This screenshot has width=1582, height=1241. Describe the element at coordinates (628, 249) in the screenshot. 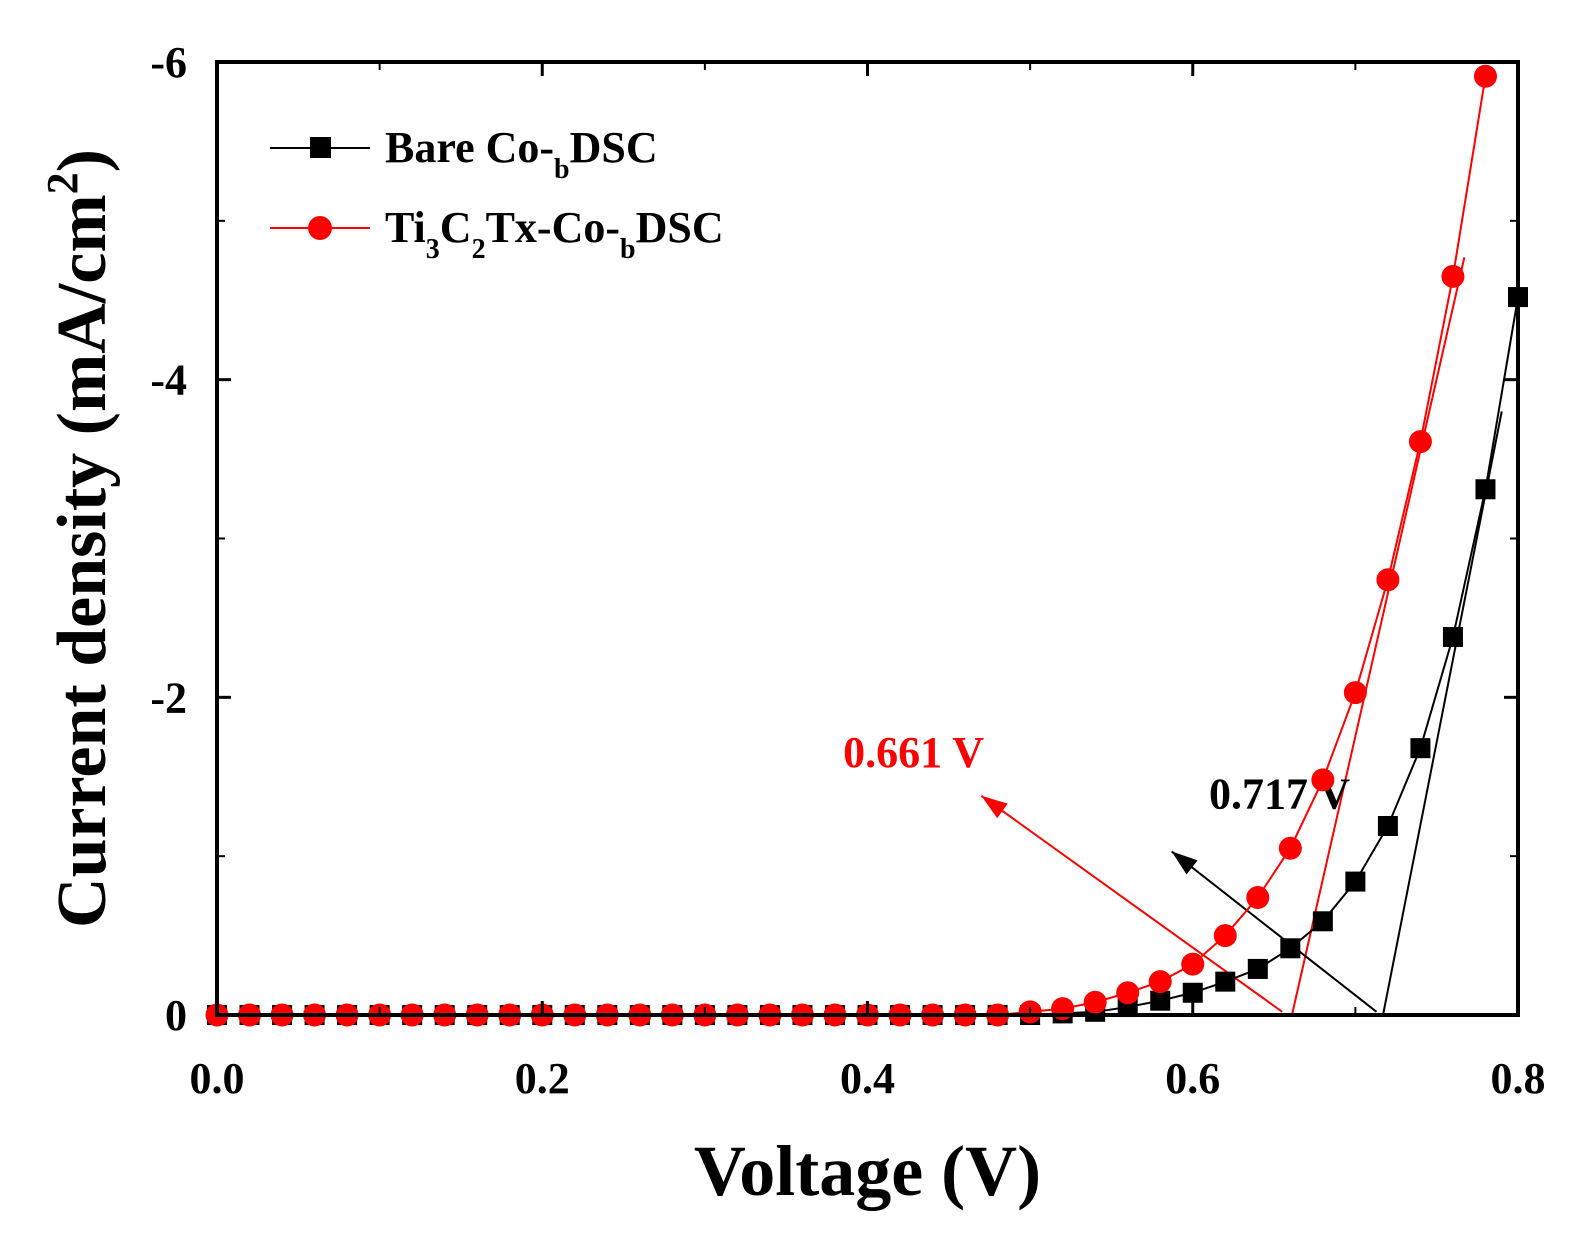

I see `legend-ti-sub-b: b` at that location.